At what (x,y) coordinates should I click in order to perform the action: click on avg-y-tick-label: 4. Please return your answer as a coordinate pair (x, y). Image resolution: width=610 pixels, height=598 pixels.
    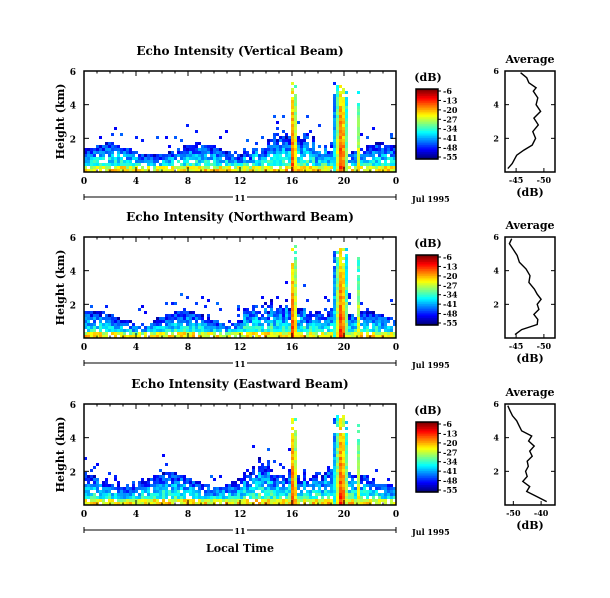
    Looking at the image, I should click on (496, 105).